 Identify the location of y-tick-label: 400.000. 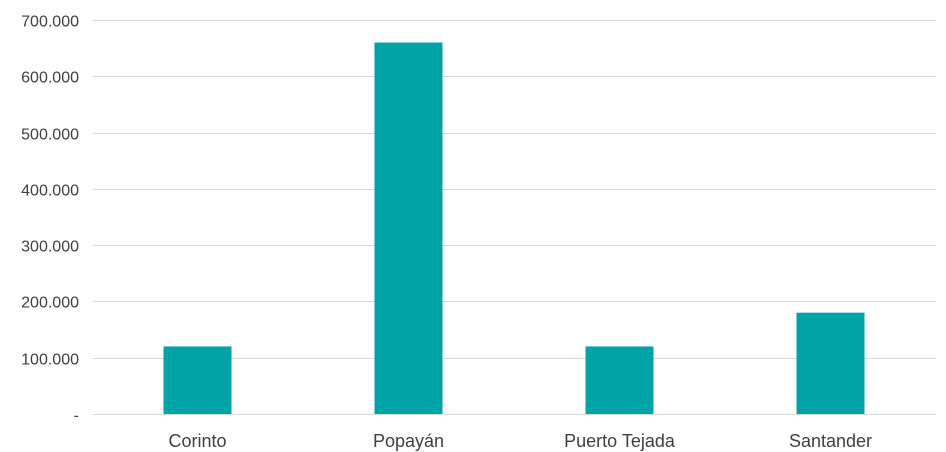
(50, 191).